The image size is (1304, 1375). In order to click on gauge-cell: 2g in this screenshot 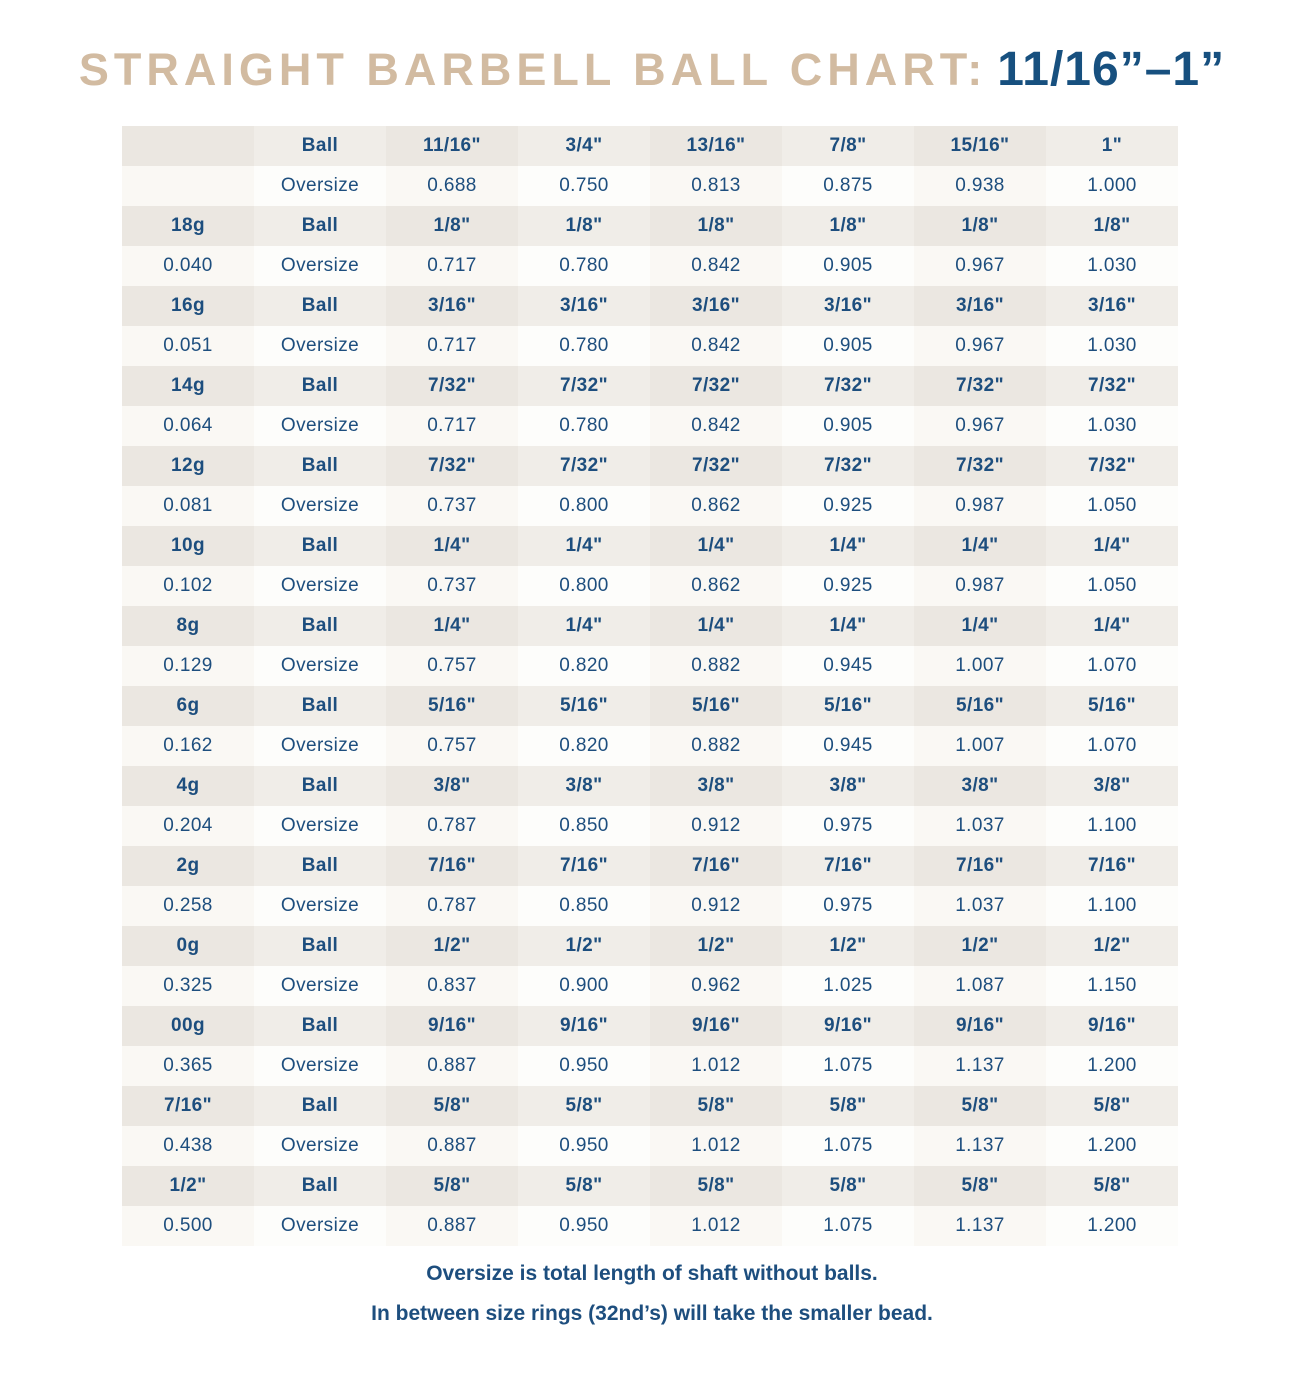, I will do `click(188, 866)`.